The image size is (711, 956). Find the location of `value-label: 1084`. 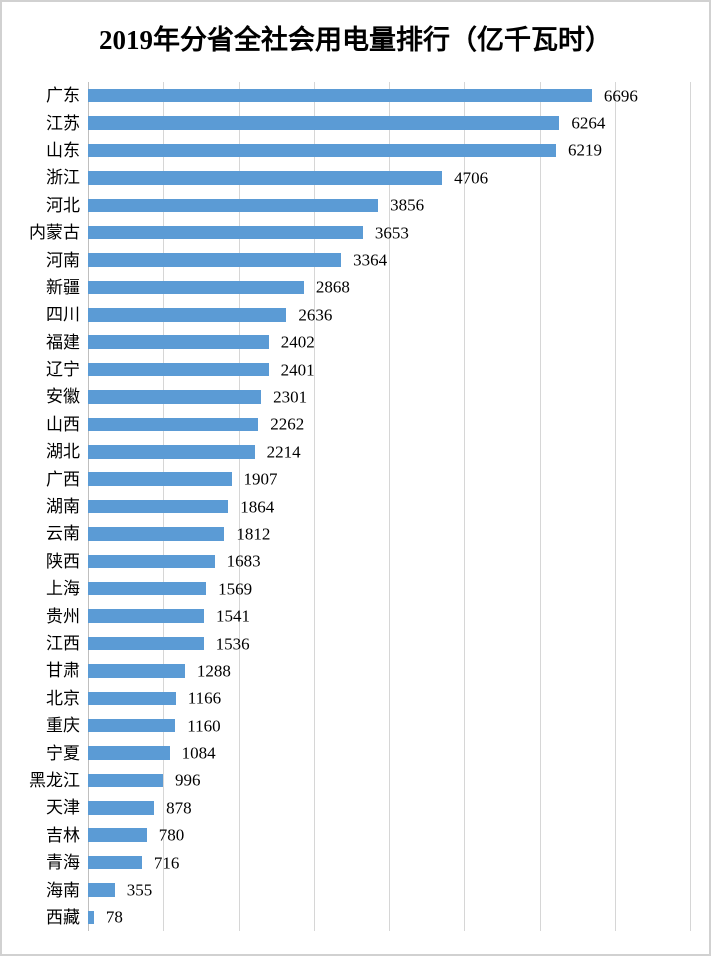

value-label: 1084 is located at coordinates (198, 753).